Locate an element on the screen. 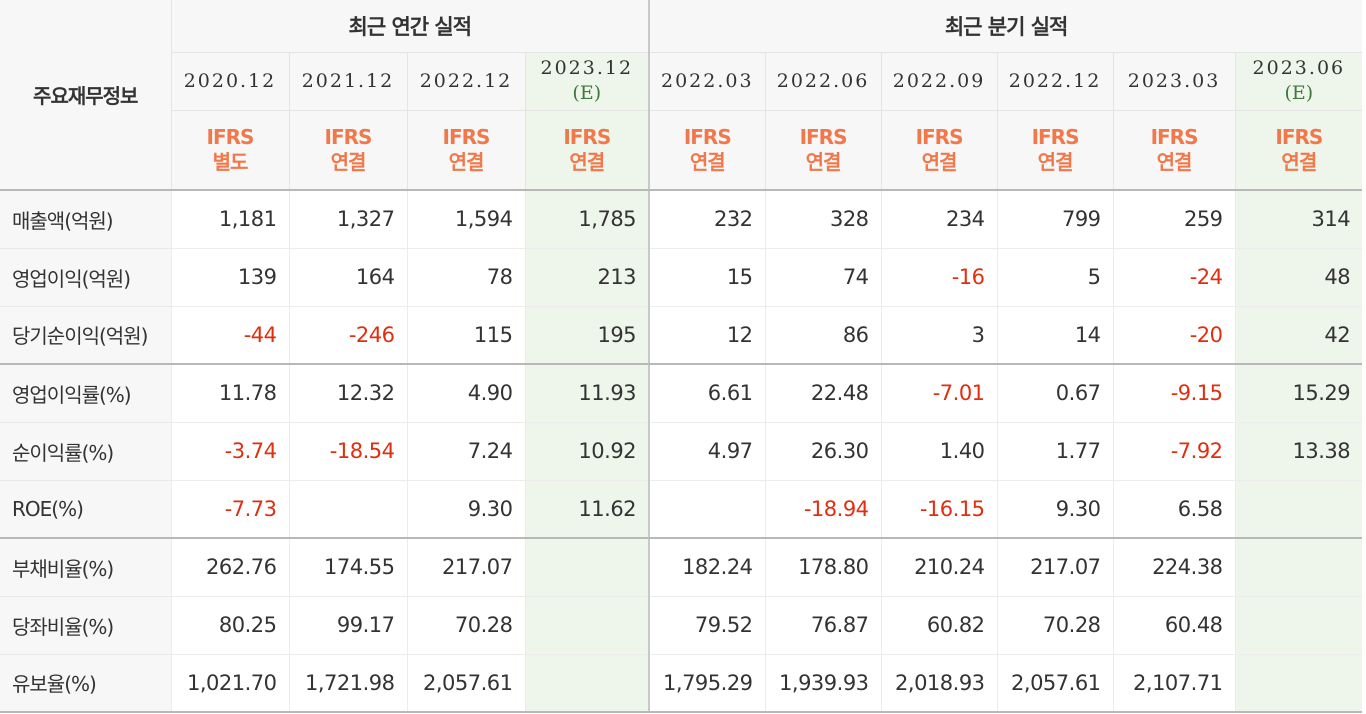 Image resolution: width=1366 pixels, height=714 pixels. value-cell: 210.24 is located at coordinates (939, 567).